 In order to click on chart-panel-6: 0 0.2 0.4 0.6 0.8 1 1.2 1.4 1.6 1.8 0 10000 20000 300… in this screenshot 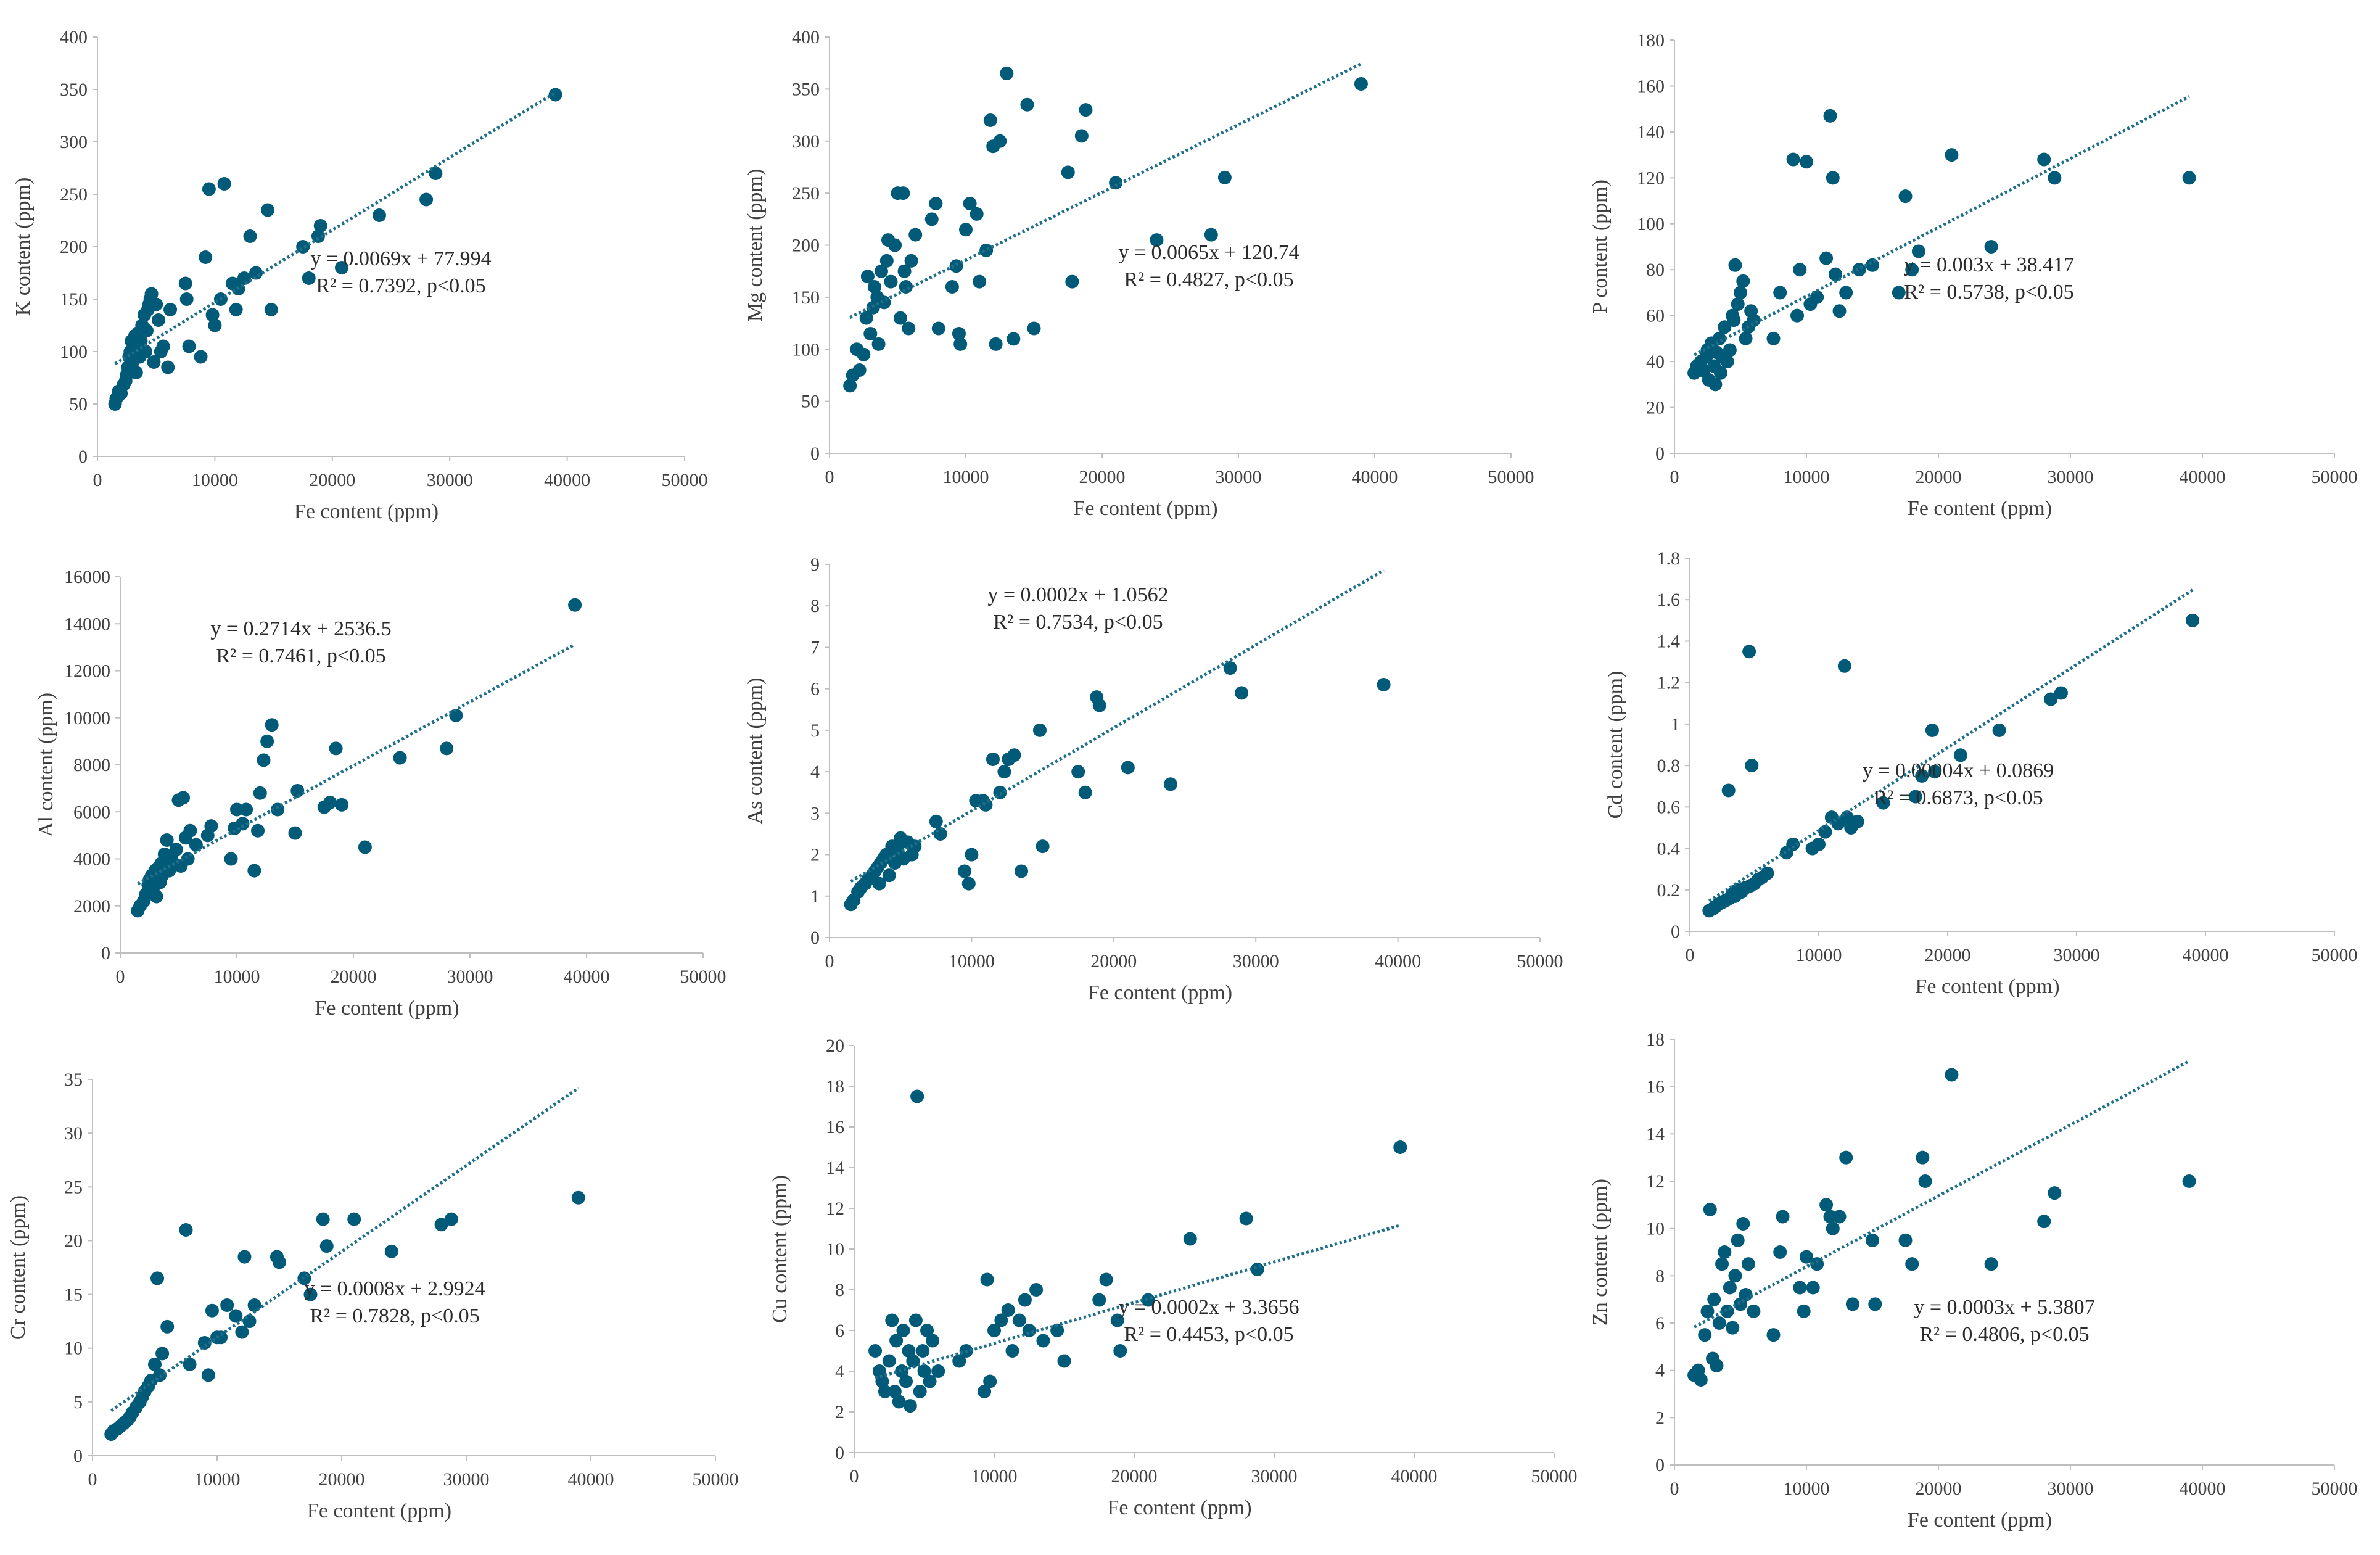, I will do `click(1981, 773)`.